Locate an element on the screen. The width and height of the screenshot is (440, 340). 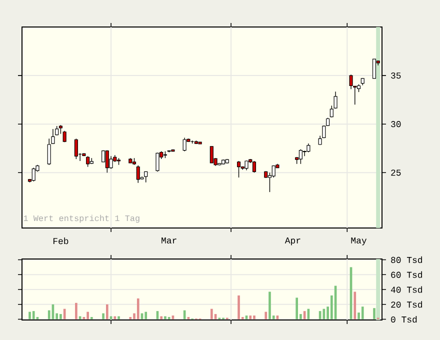
x-tick-label: Mar is located at coordinates (169, 241).